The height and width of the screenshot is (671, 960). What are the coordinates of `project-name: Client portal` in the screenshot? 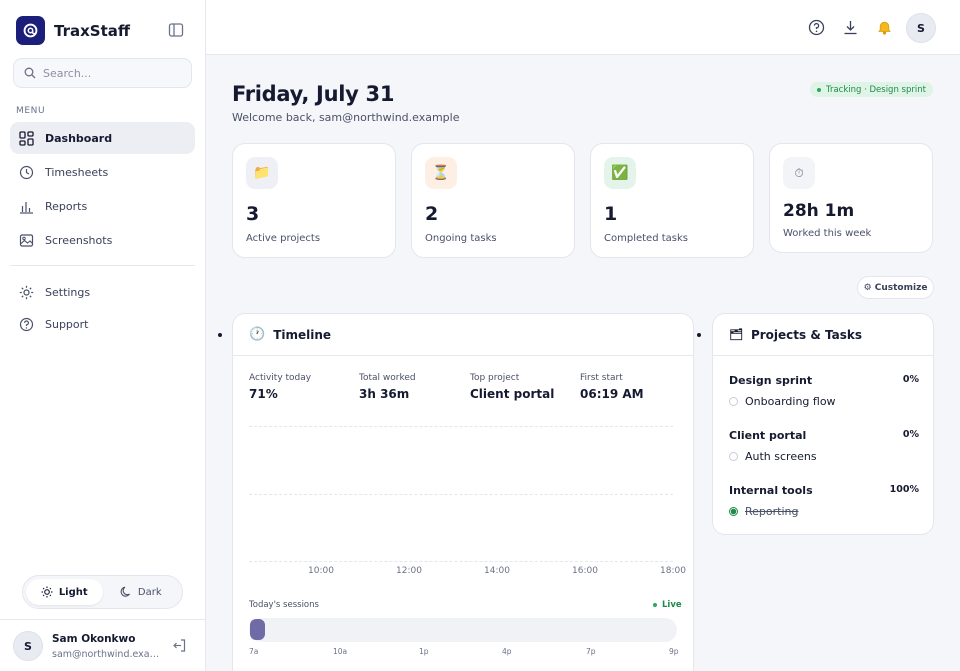 It's located at (768, 435).